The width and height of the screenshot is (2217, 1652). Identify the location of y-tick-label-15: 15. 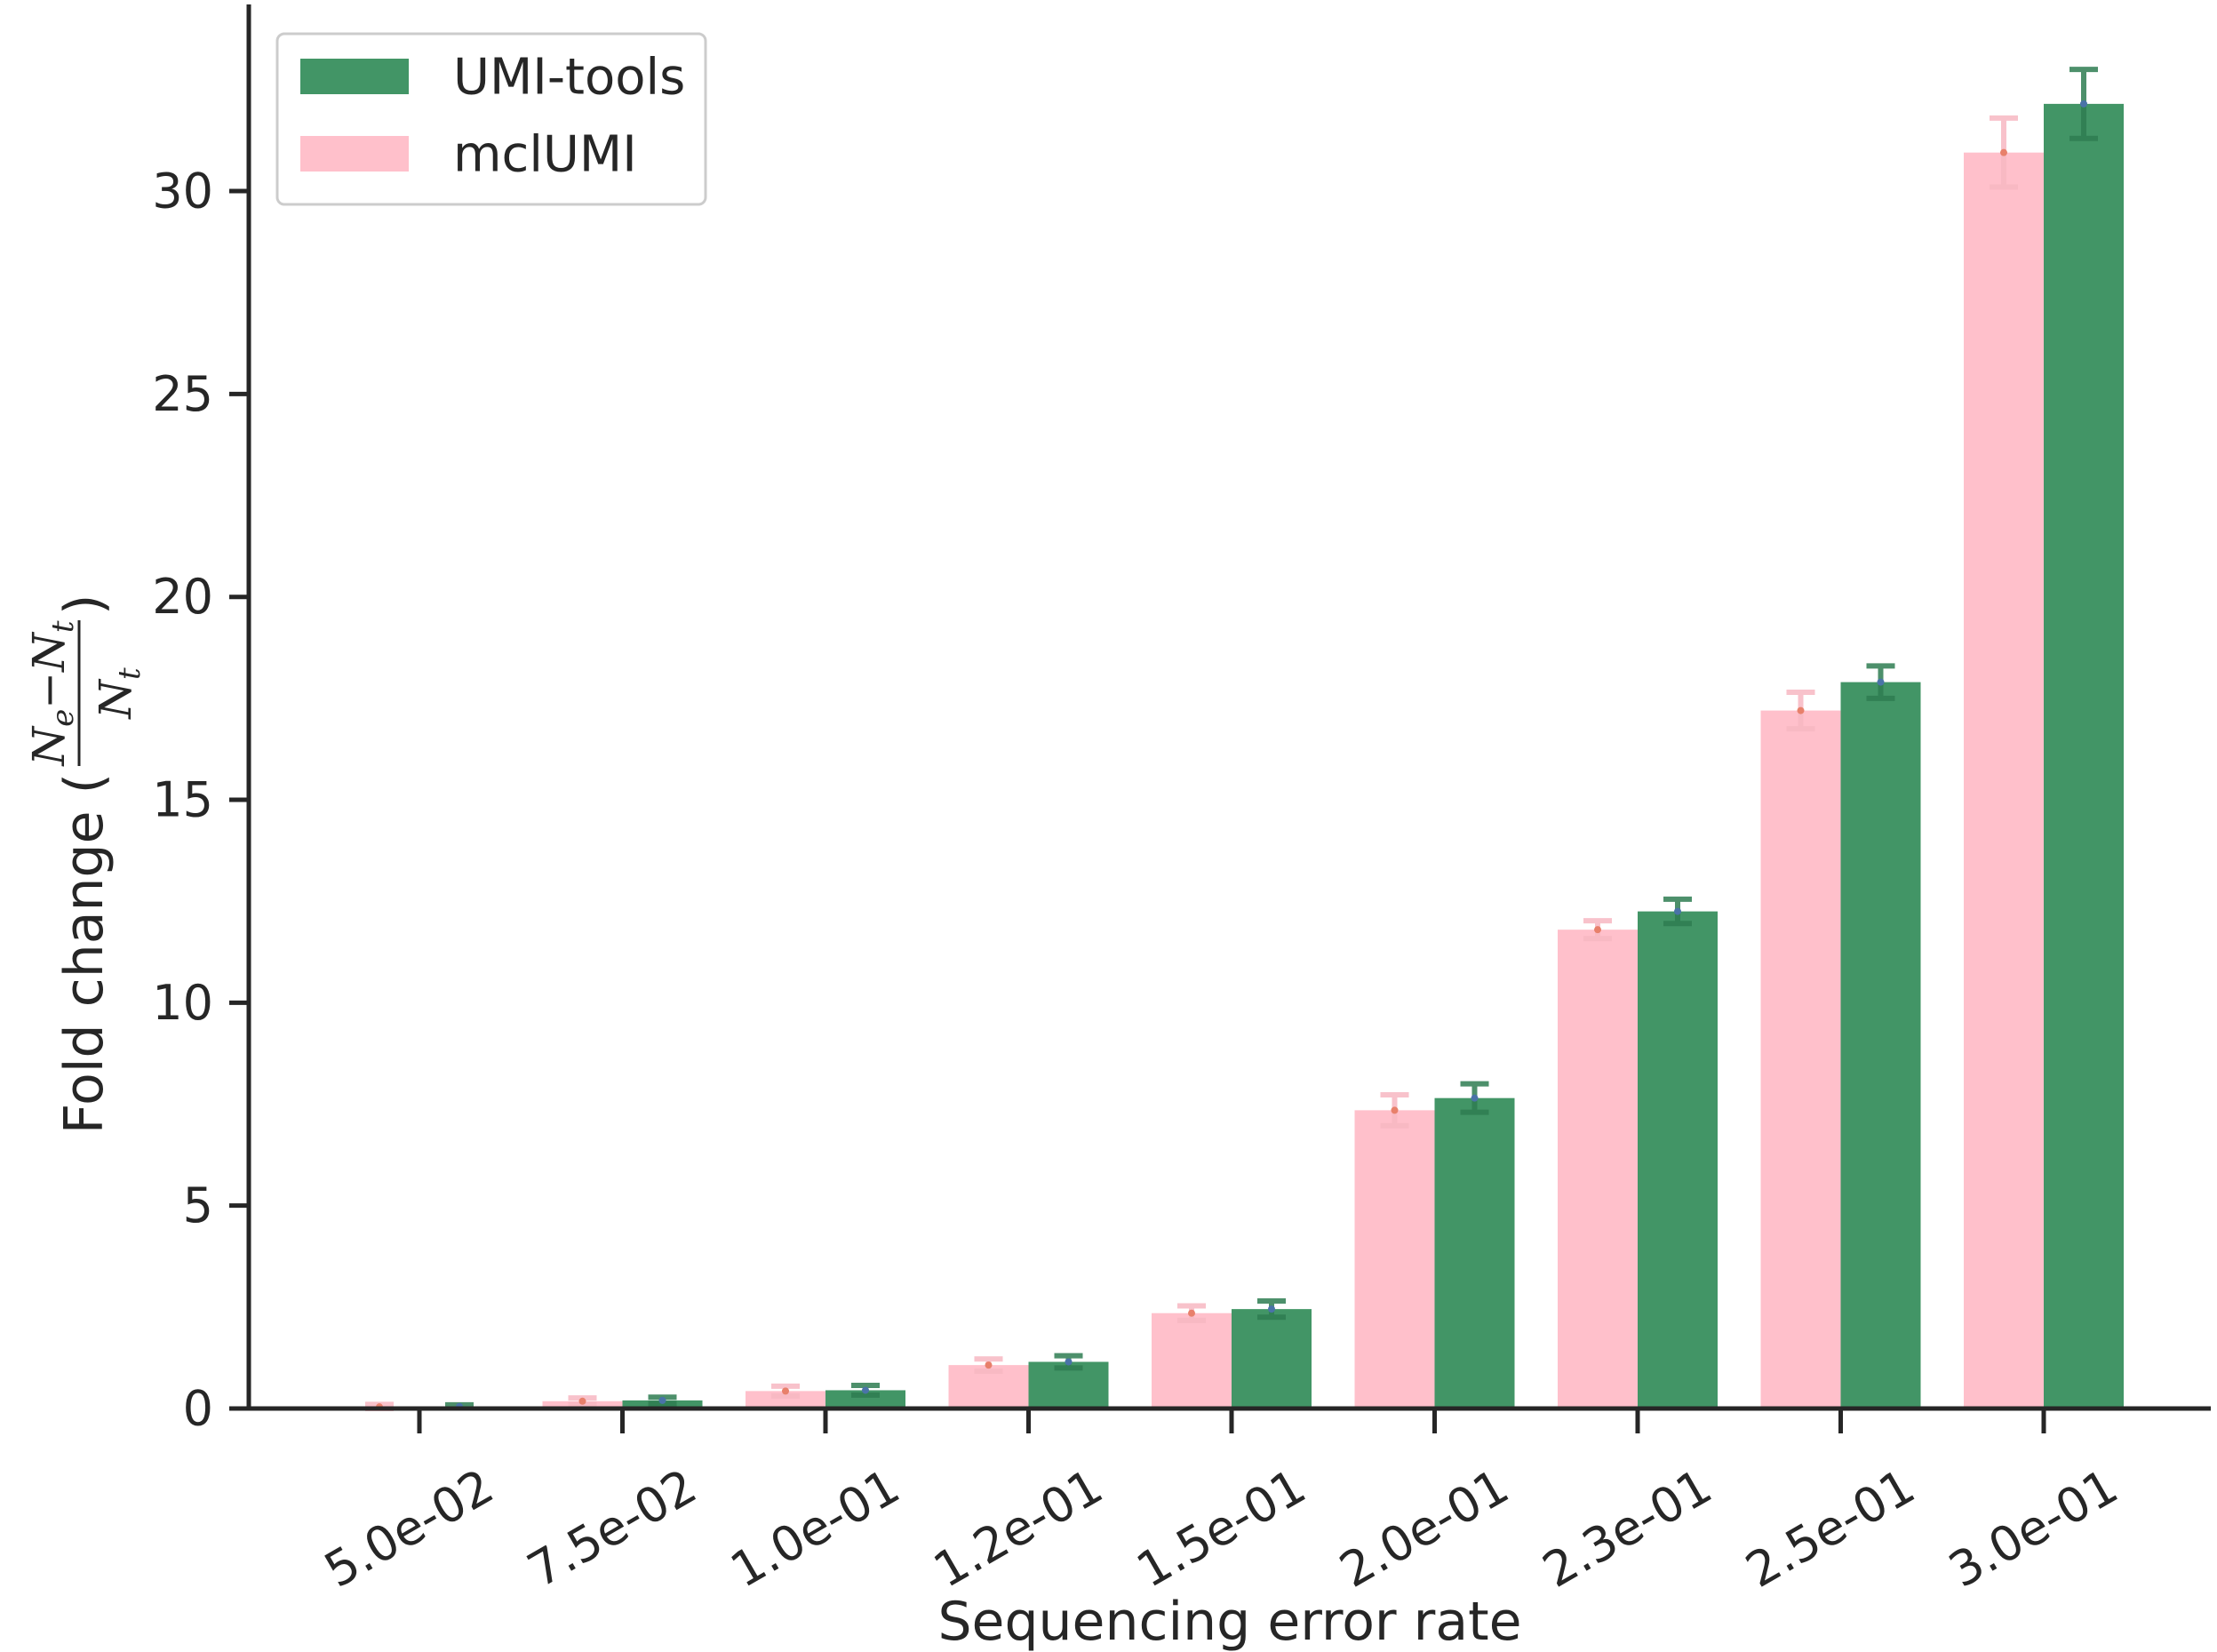
(182, 800).